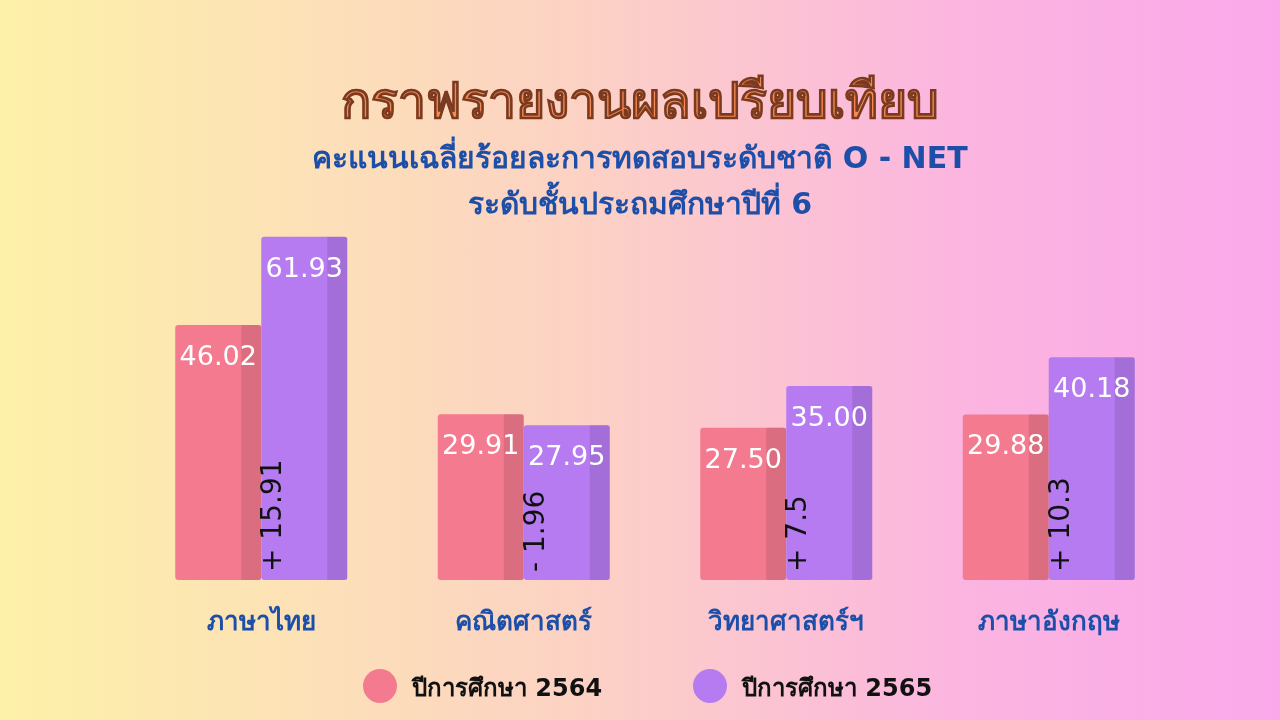 The height and width of the screenshot is (720, 1280). What do you see at coordinates (534, 531) in the screenshot?
I see `annotation: - 1.96` at bounding box center [534, 531].